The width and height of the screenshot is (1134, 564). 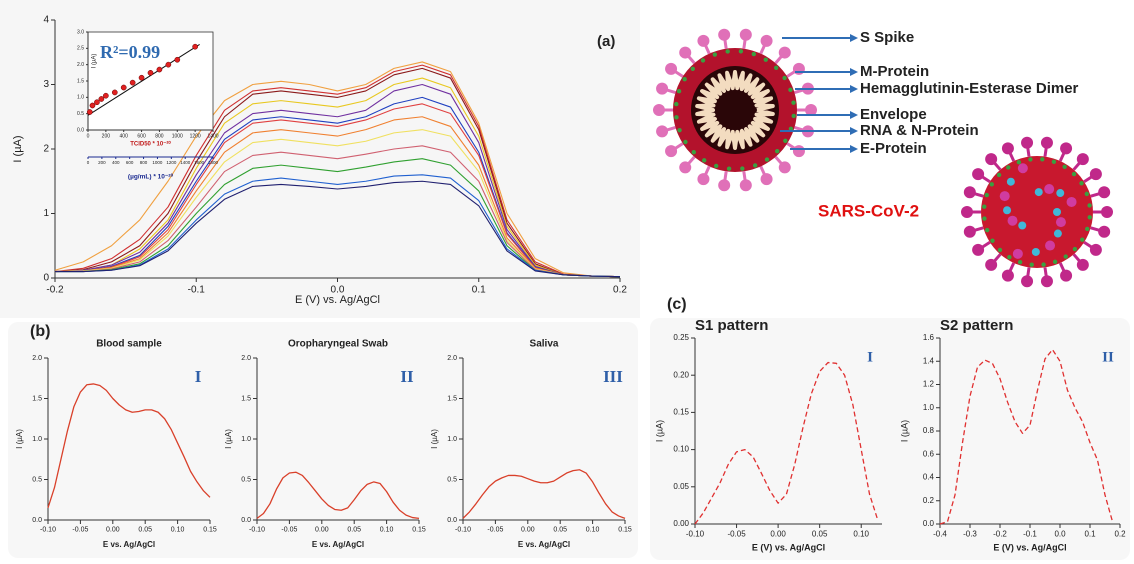 I want to click on y-tick-label: 2.5, so click(x=80, y=49).